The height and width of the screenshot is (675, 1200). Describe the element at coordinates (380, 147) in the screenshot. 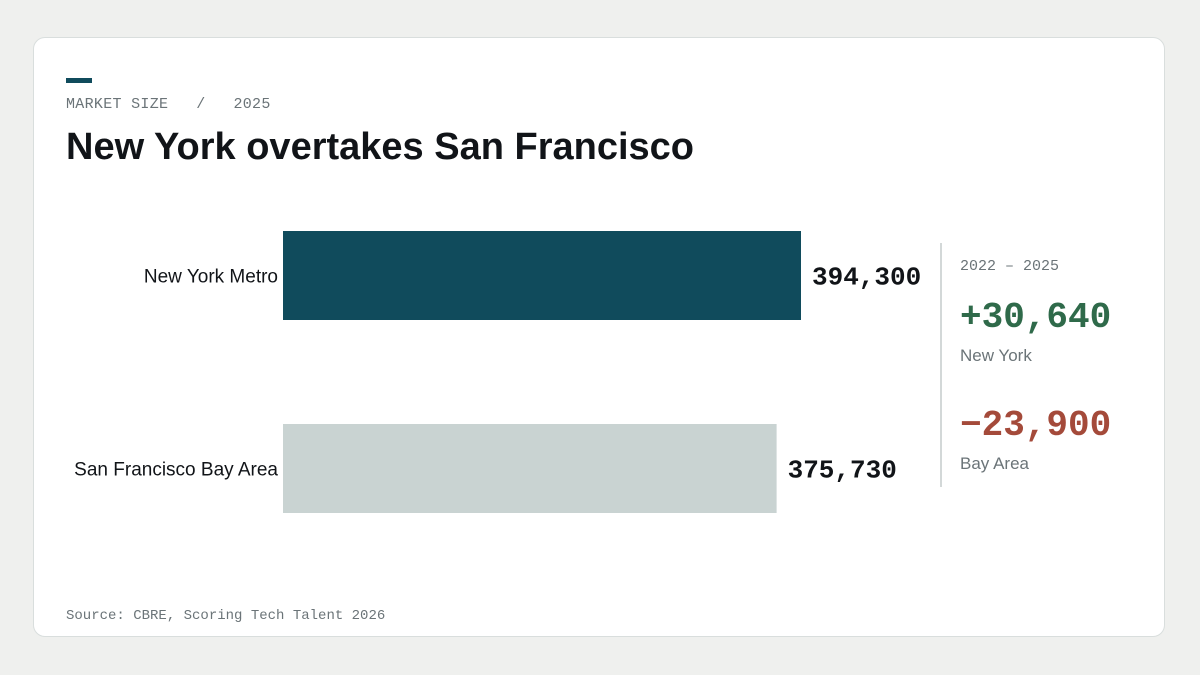

I see `chart-title: New York overtakes San Francisco` at that location.